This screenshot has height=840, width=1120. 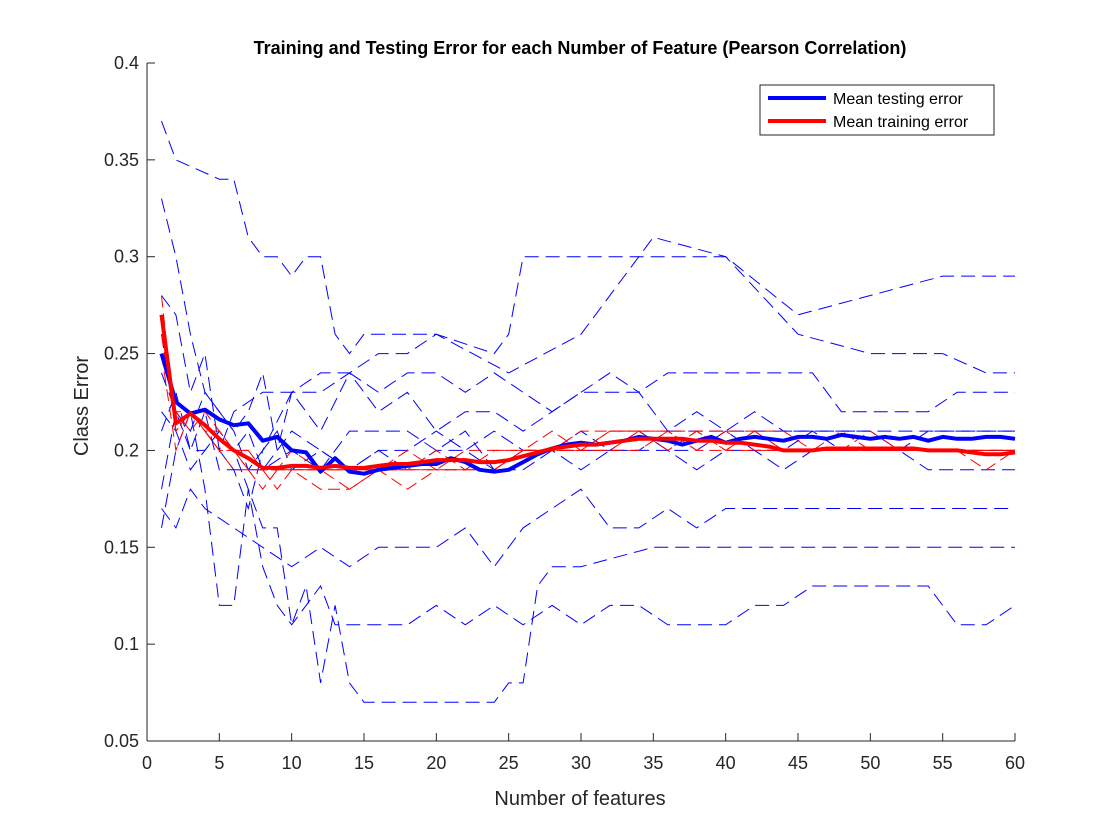 What do you see at coordinates (581, 763) in the screenshot?
I see `x-tick-label: 30` at bounding box center [581, 763].